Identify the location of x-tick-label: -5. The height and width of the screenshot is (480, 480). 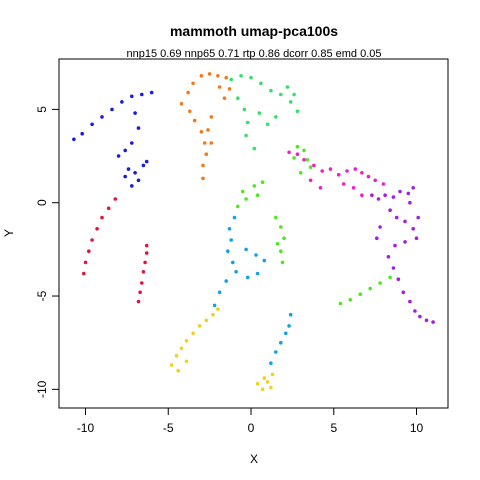
(168, 428).